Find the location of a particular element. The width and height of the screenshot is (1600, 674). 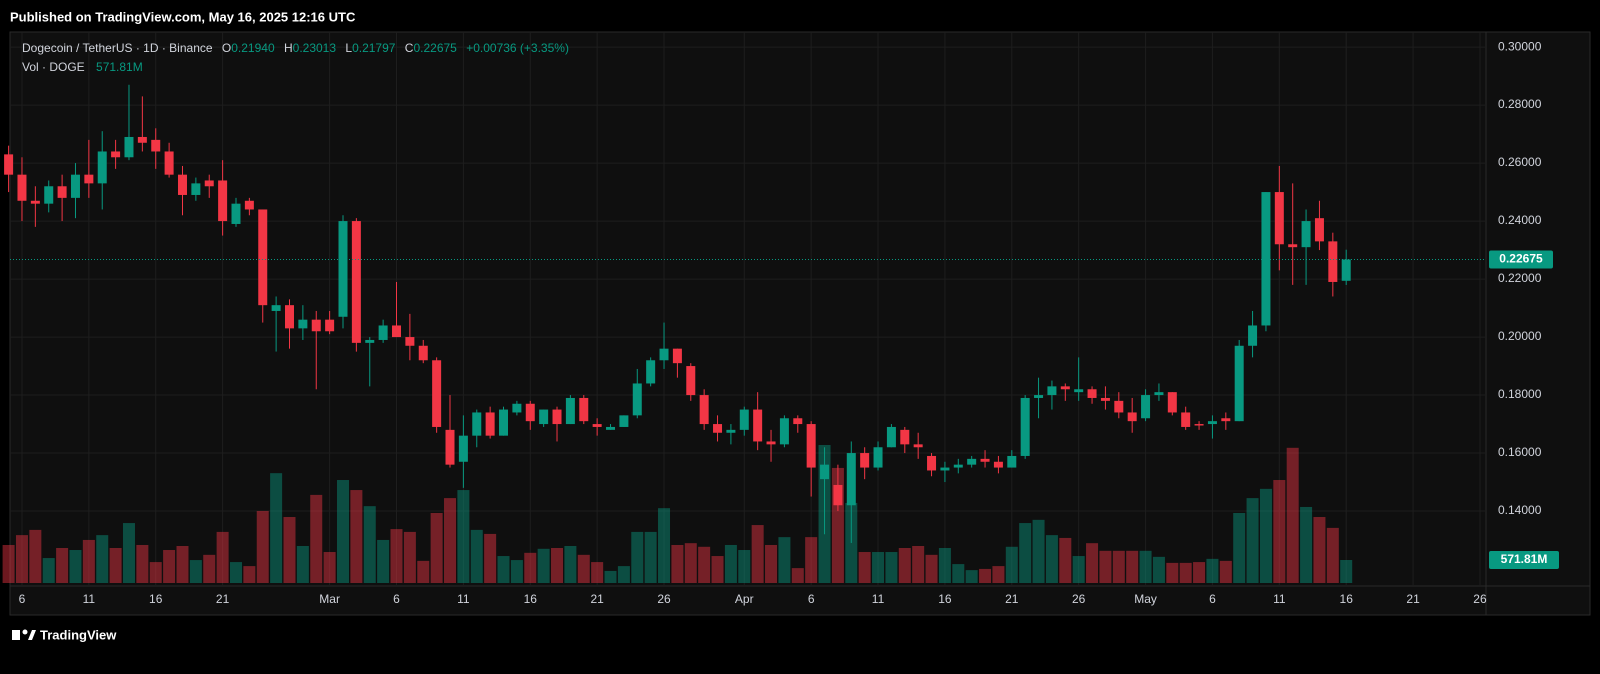

x-tick-label: Apr is located at coordinates (744, 599).